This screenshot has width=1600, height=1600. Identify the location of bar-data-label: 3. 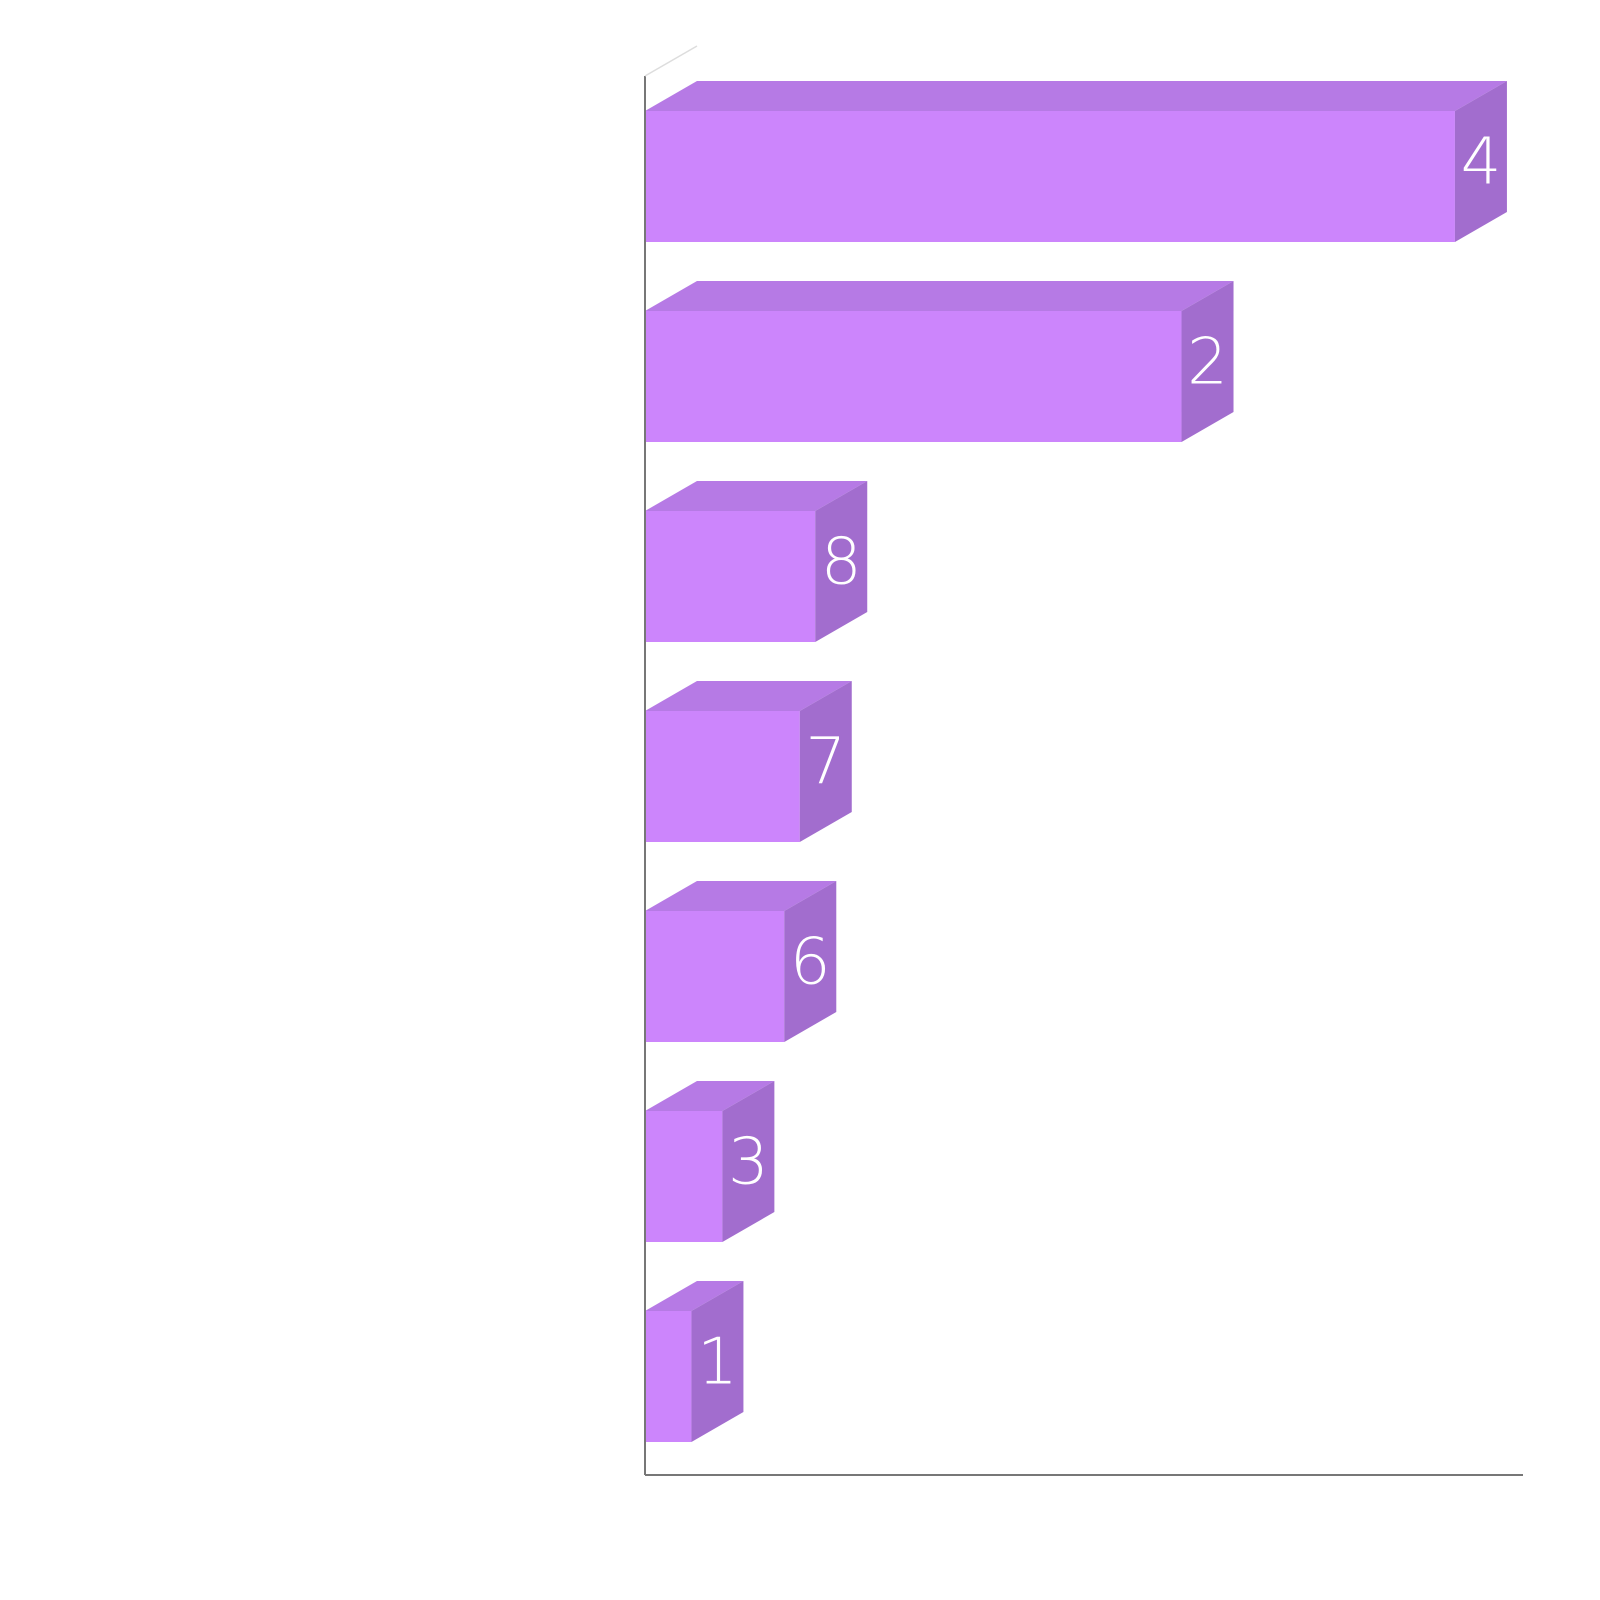
(748, 1163).